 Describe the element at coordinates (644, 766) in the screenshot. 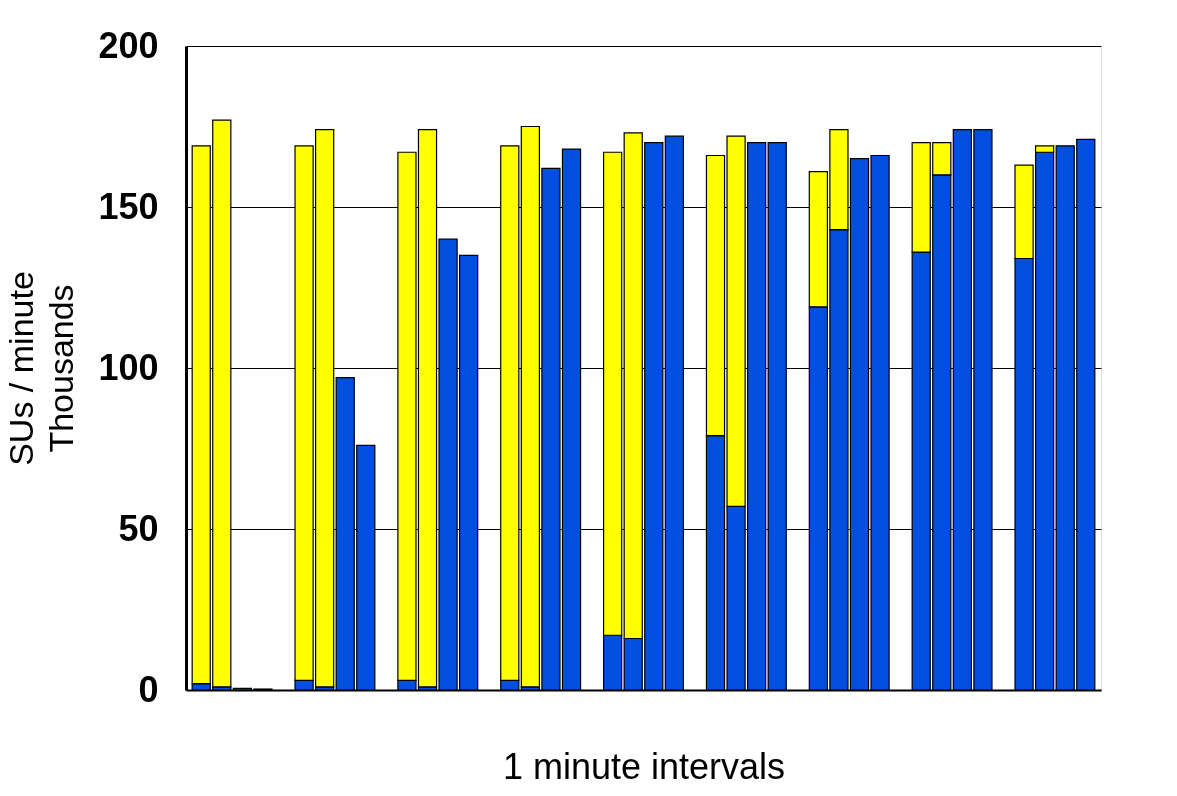

I see `x-axis-title: 1 minute intervals` at that location.